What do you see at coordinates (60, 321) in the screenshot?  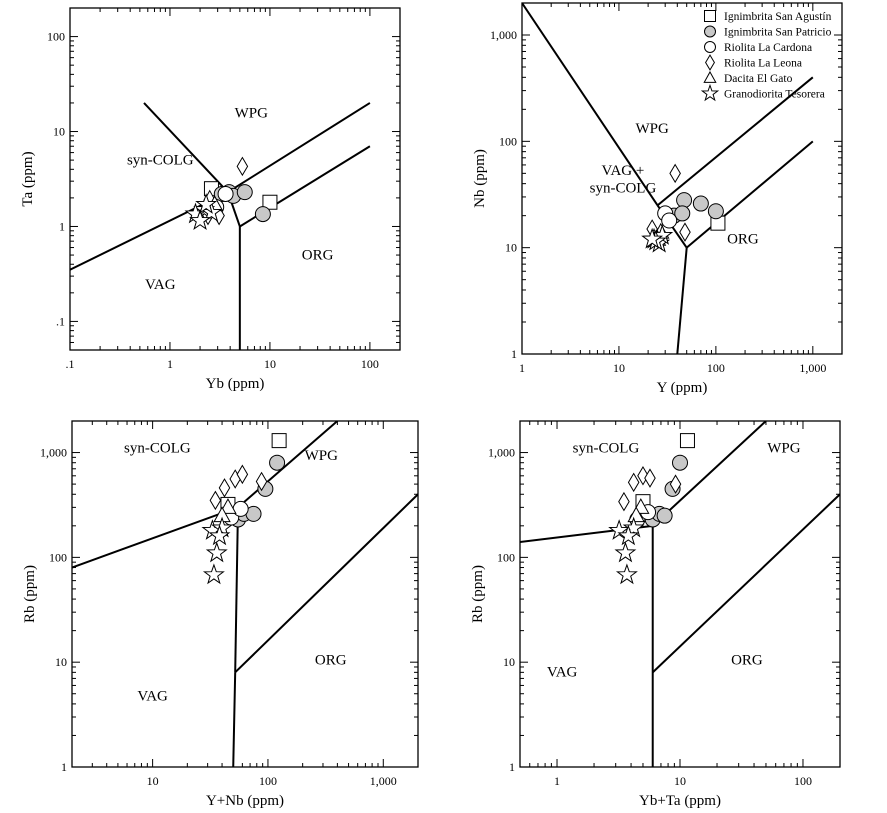 I see `y-tick-label: .1` at bounding box center [60, 321].